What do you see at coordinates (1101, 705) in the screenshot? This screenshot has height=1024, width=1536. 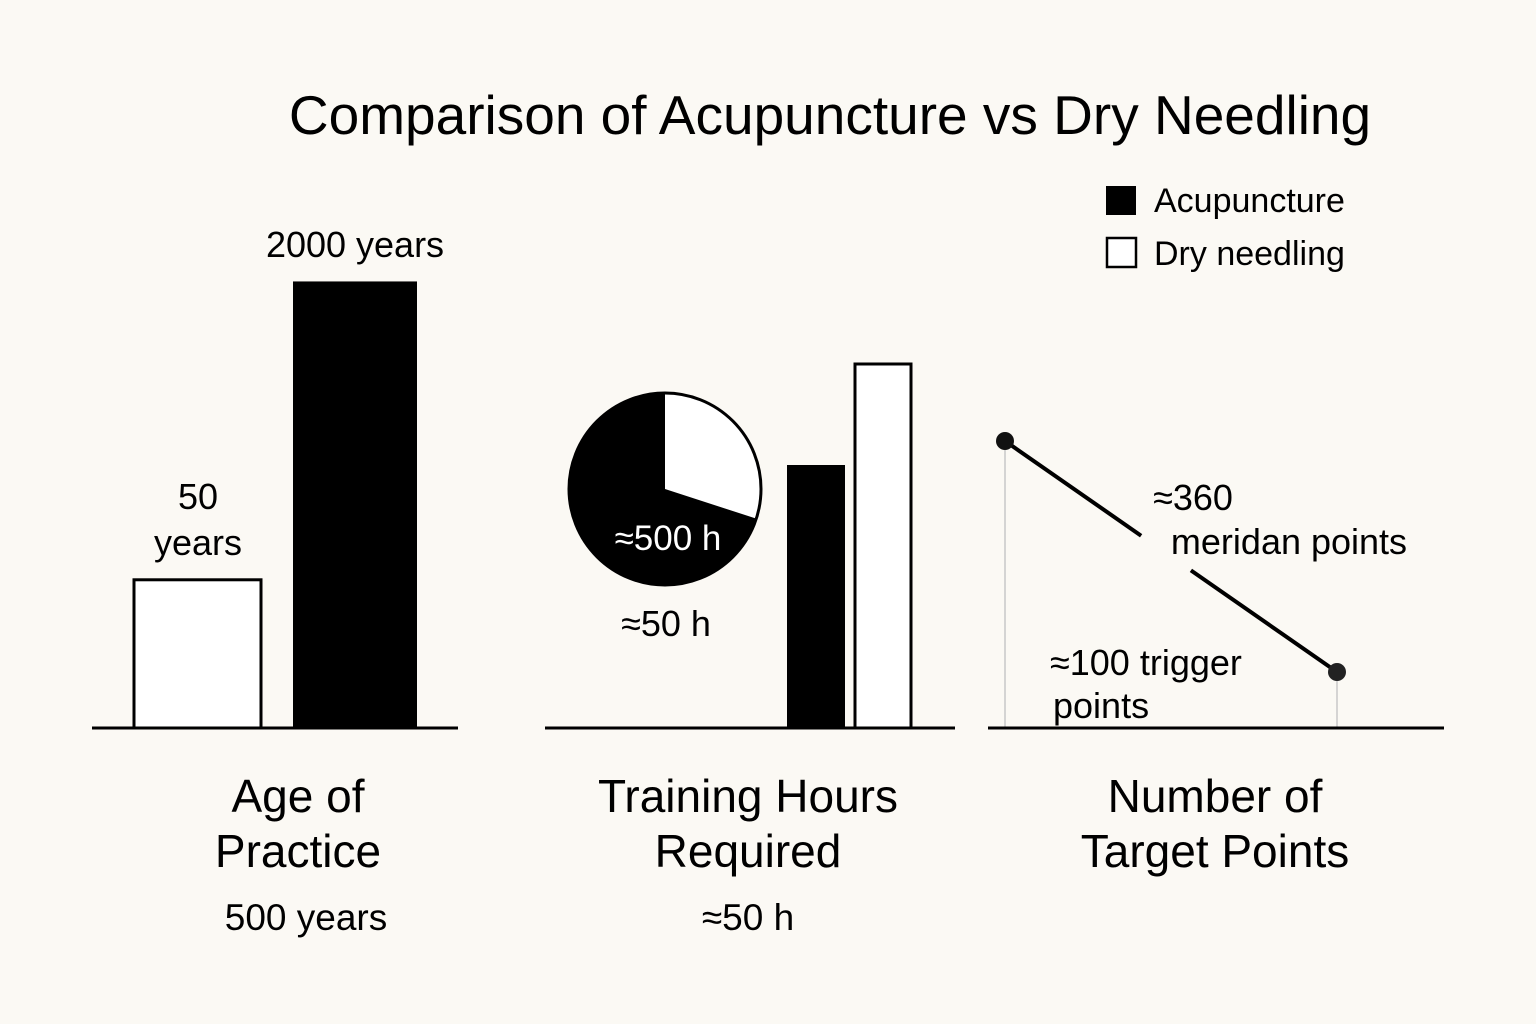 I see `label-dry-needling-points-desc: points` at bounding box center [1101, 705].